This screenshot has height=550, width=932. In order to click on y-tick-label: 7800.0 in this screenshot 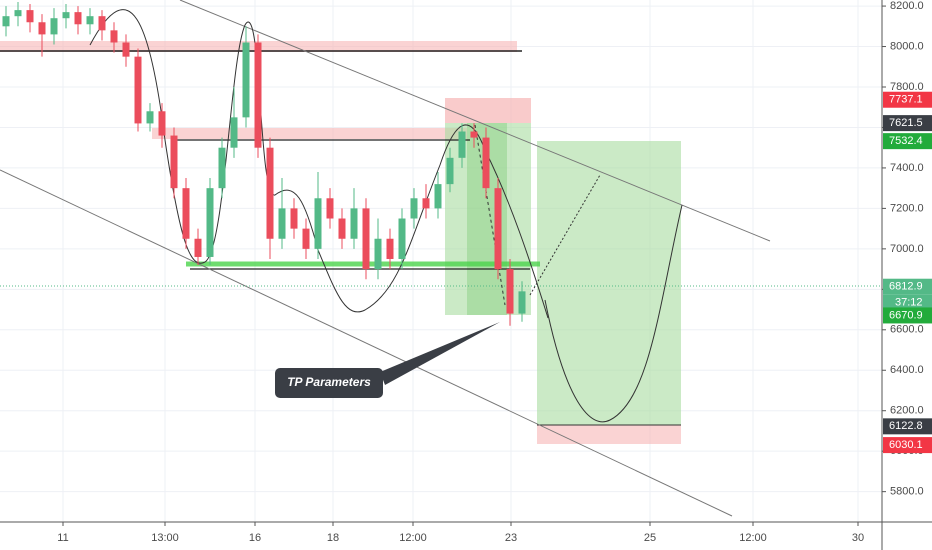, I will do `click(907, 87)`.